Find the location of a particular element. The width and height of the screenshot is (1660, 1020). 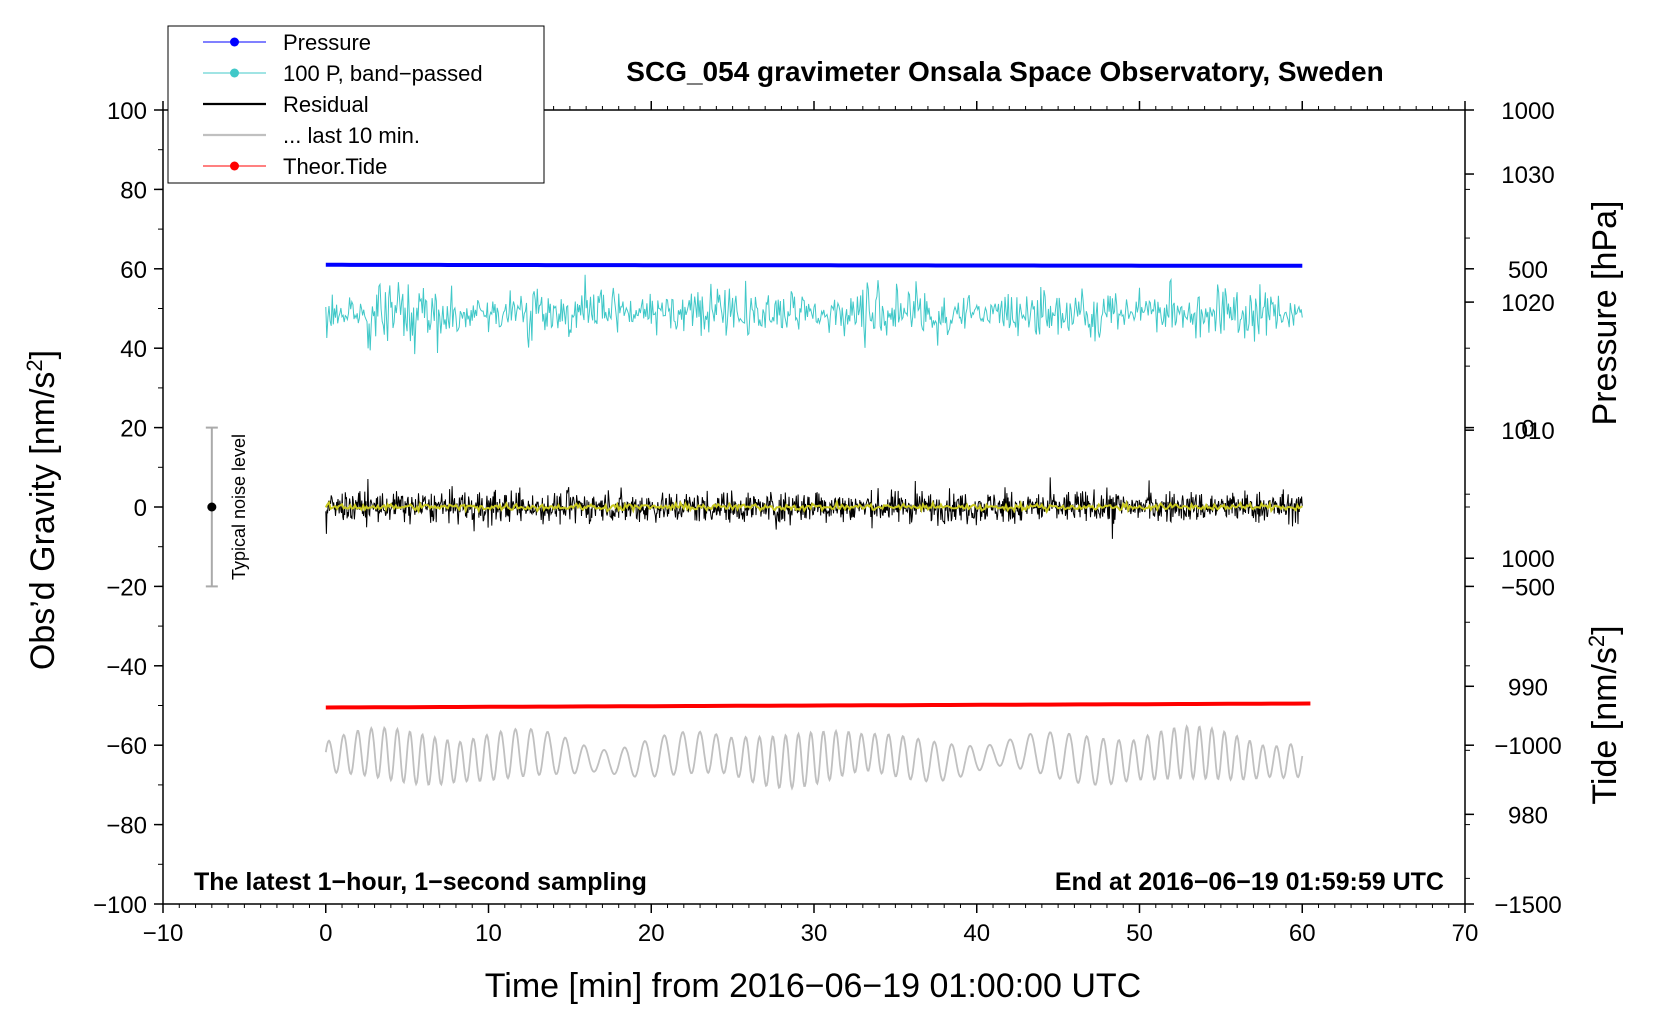

tide-line is located at coordinates (818, 705).